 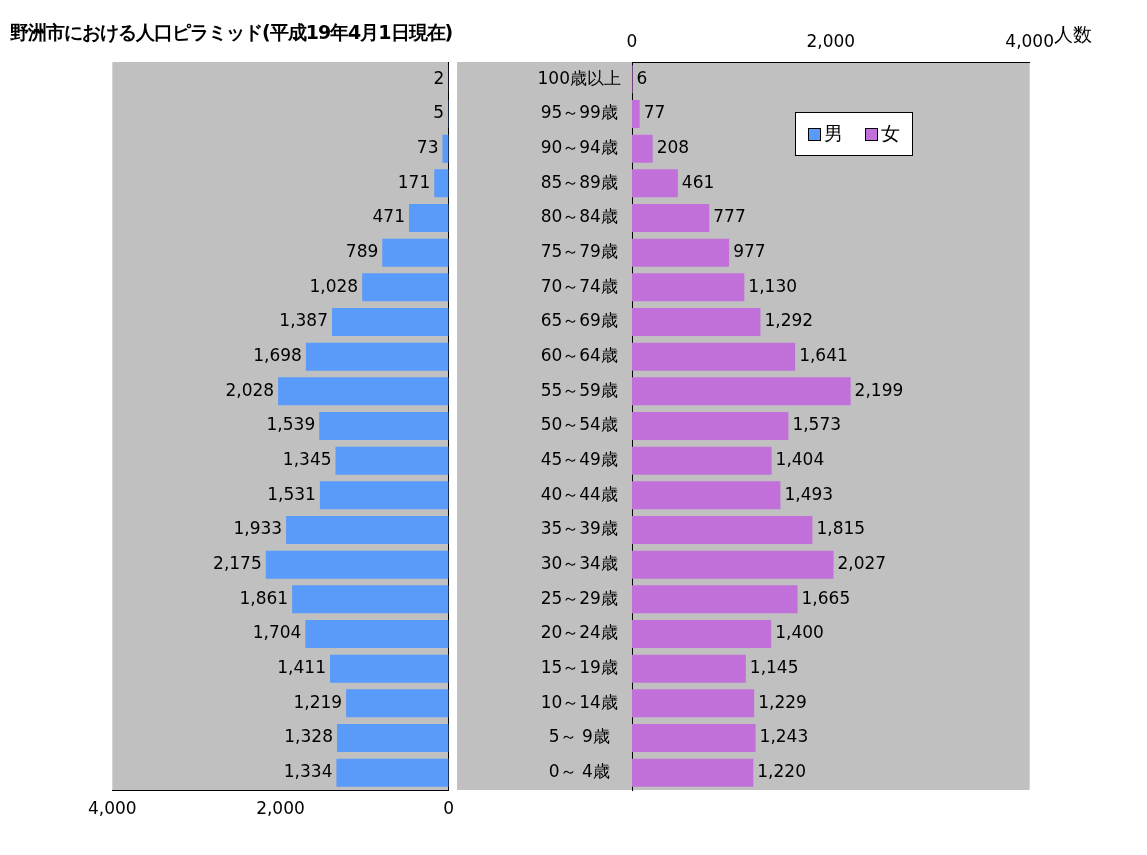 I want to click on data-label: 2,199, so click(x=879, y=389).